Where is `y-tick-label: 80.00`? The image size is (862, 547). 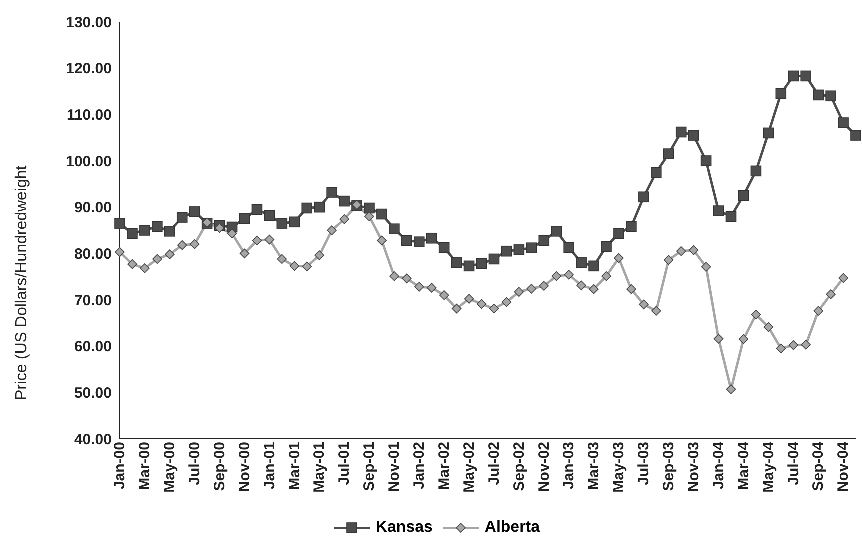 y-tick-label: 80.00 is located at coordinates (93, 254).